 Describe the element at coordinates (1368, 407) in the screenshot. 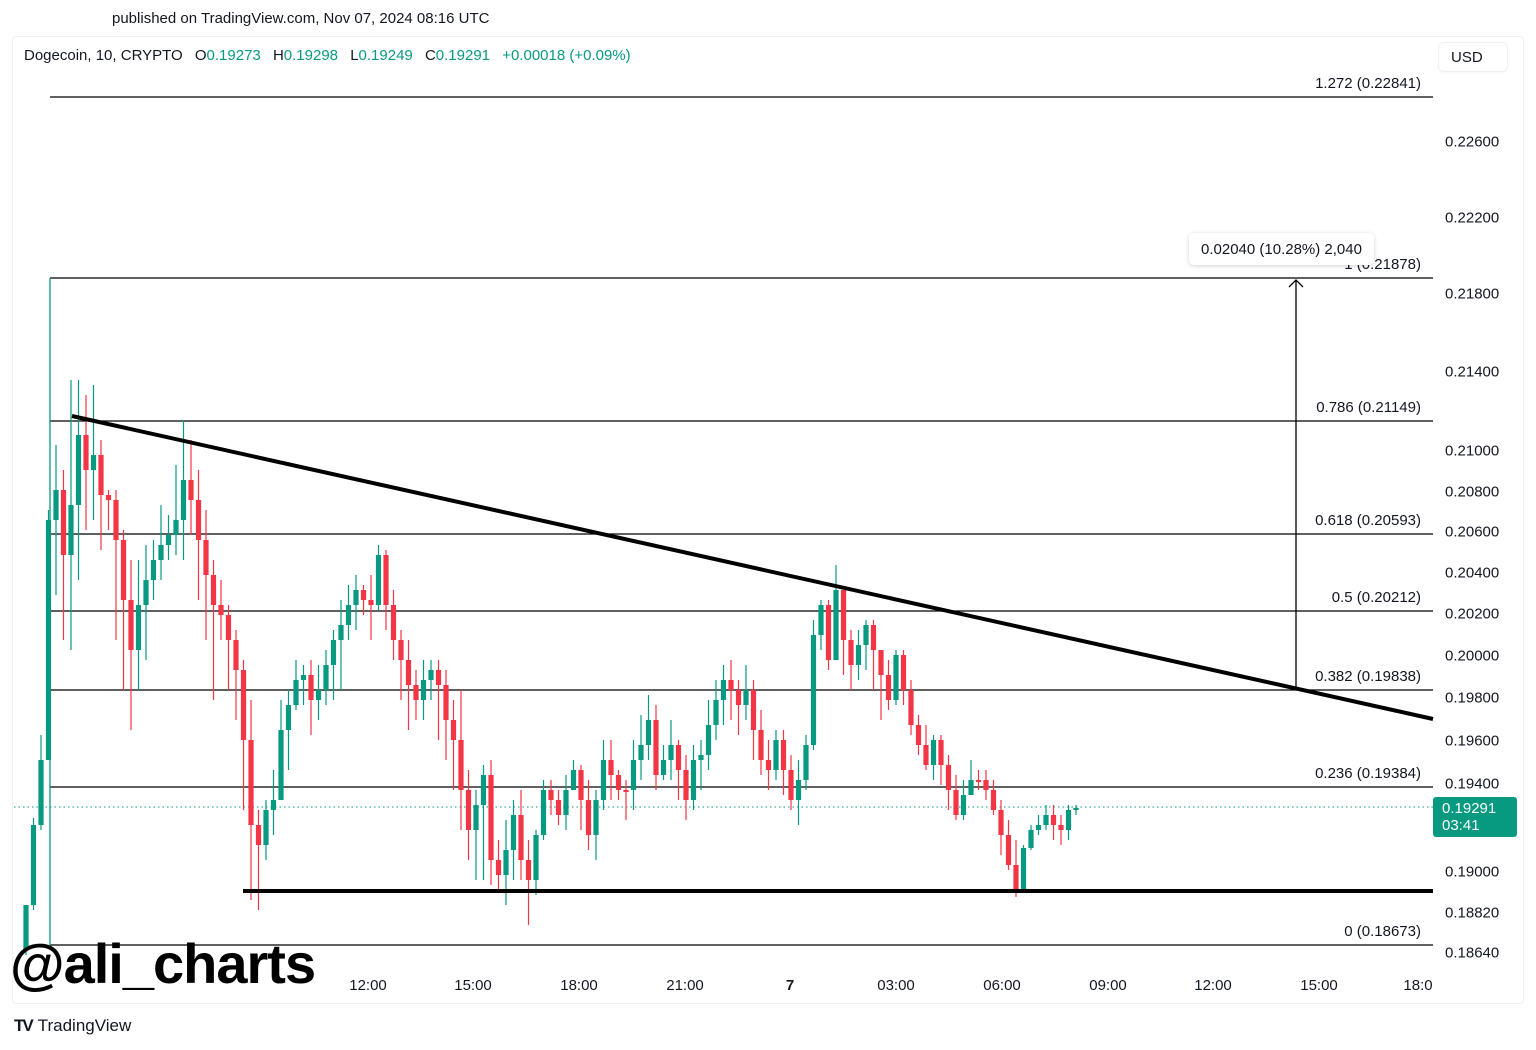

I see `fib-label-0786: 0.786 (0.21149)` at that location.